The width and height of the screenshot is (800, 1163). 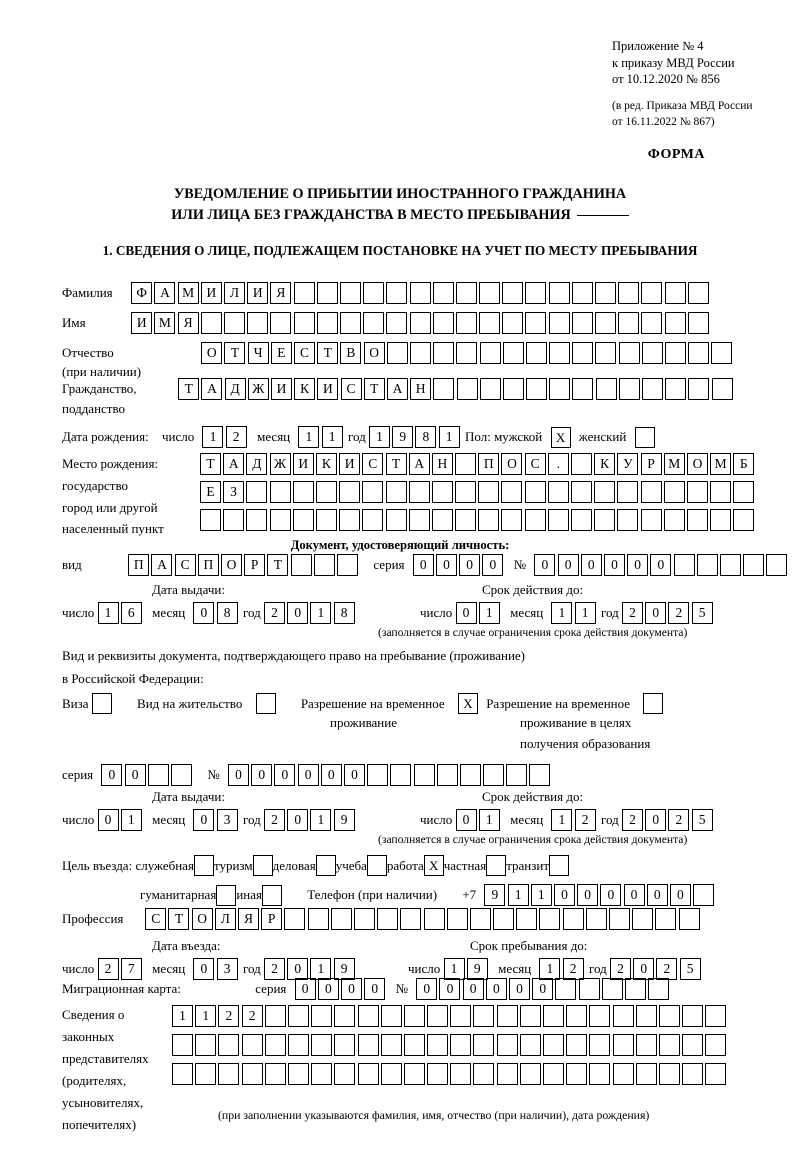 What do you see at coordinates (591, 565) in the screenshot?
I see `doc-number-boxes-2: 0` at bounding box center [591, 565].